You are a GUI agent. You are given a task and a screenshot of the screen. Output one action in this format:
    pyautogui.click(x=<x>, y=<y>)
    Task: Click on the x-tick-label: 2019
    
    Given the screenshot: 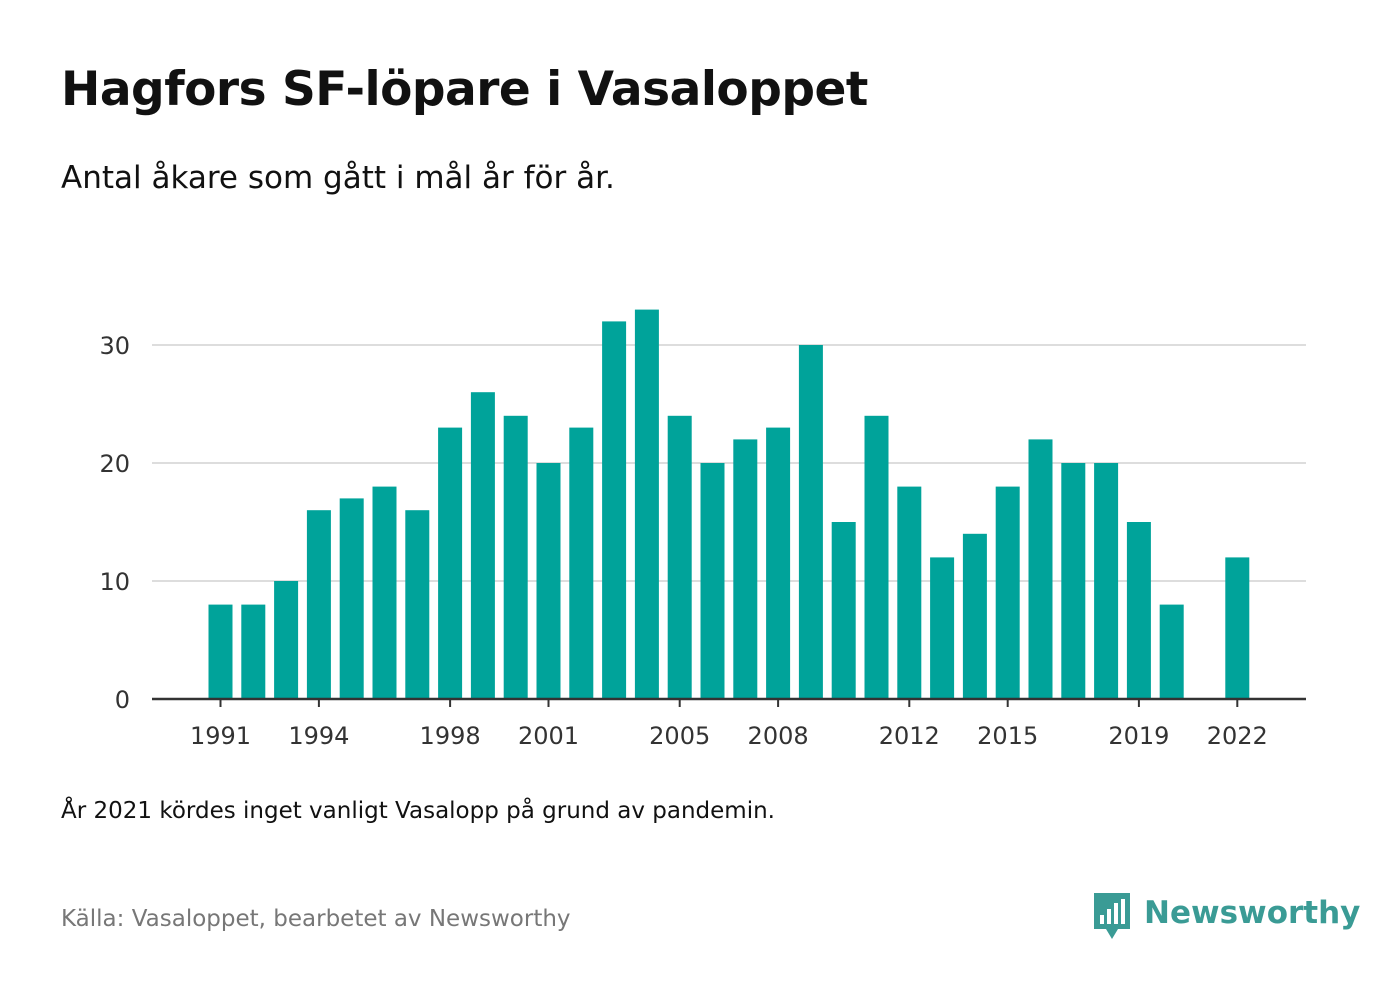 What is the action you would take?
    pyautogui.click(x=1138, y=736)
    